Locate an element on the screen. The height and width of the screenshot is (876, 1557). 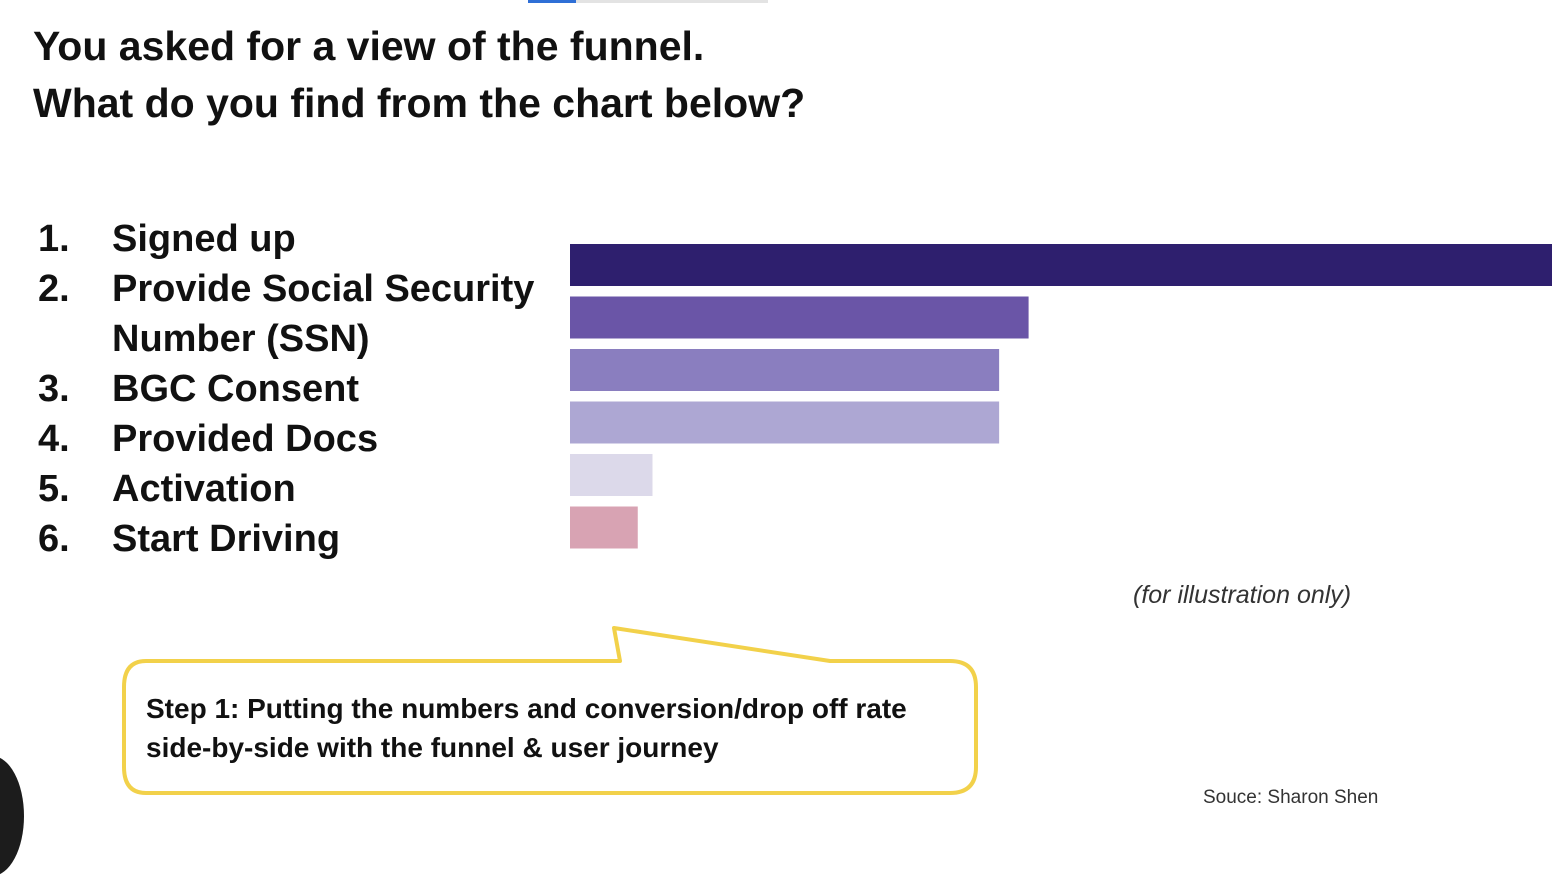
funnel-step-label: Provided Docs is located at coordinates (245, 439).